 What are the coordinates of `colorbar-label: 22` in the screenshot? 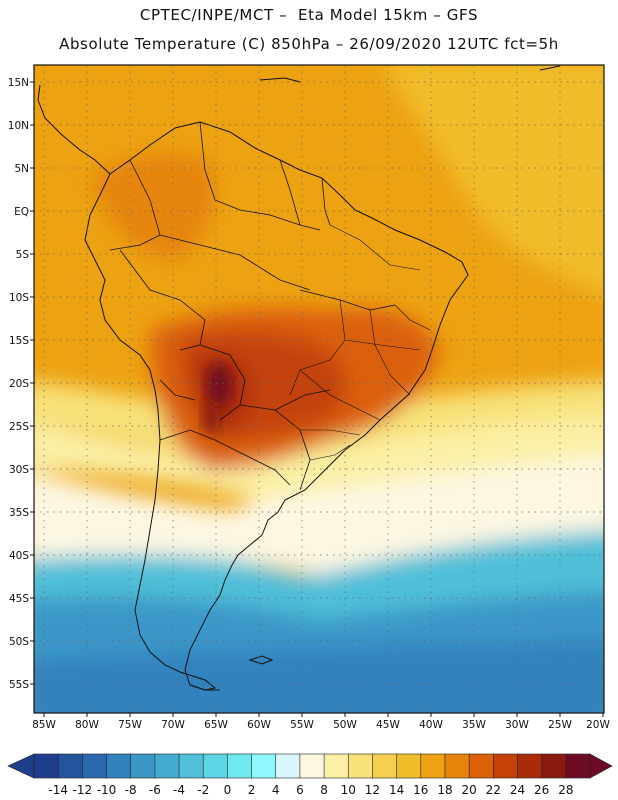 It's located at (493, 790).